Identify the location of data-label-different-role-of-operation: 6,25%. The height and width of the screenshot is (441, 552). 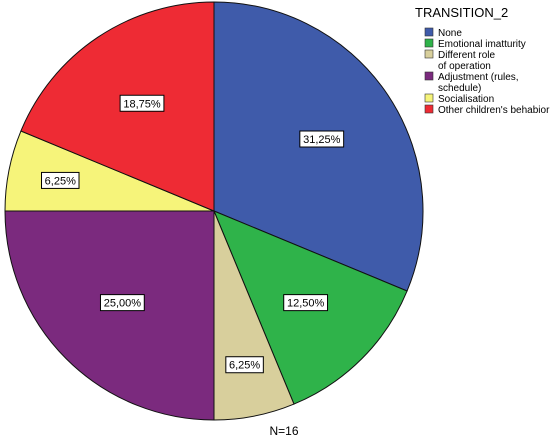
(244, 365).